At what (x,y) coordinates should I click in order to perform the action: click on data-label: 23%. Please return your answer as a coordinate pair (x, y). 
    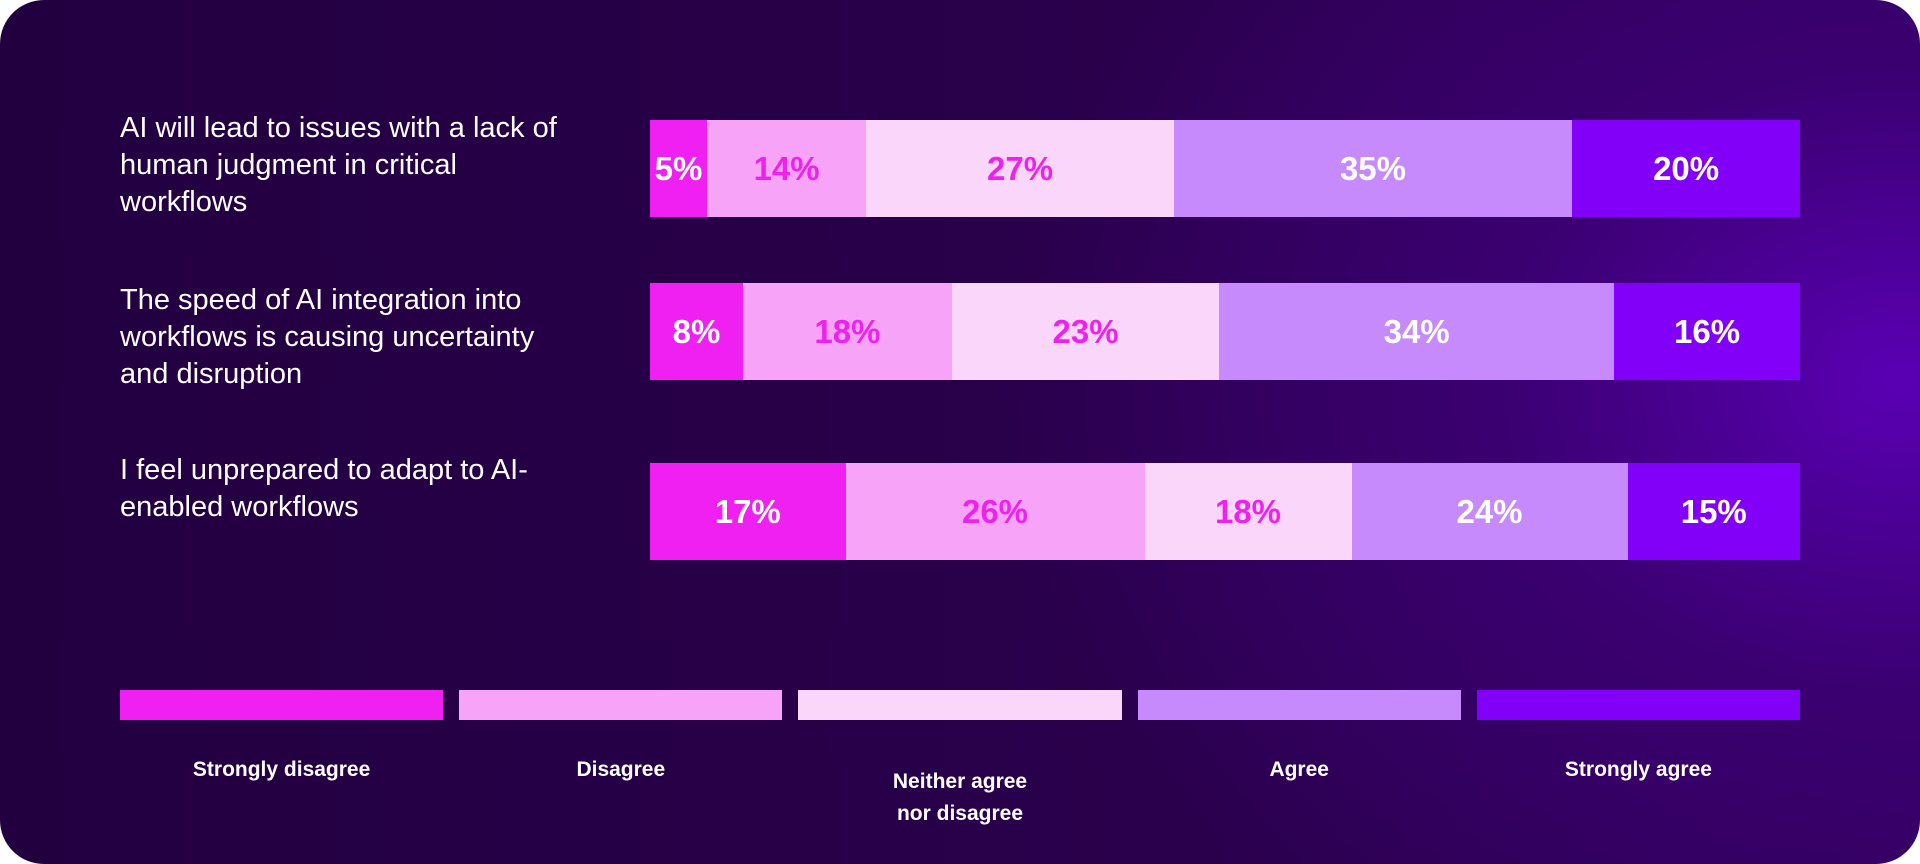
    Looking at the image, I should click on (1085, 331).